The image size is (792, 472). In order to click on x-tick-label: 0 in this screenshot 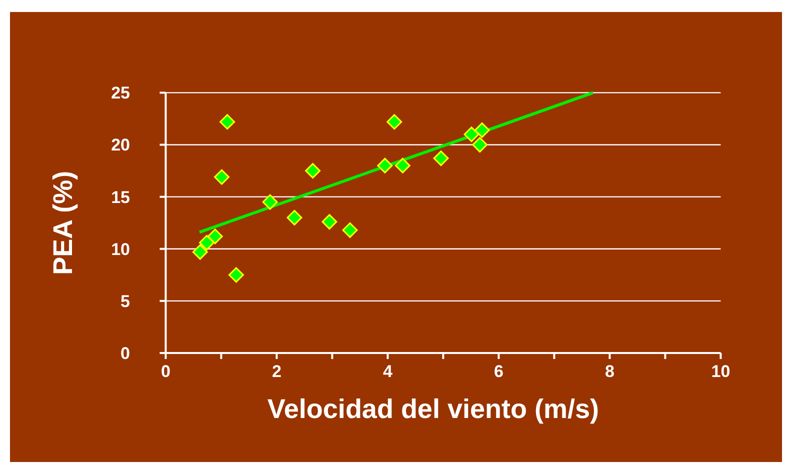, I will do `click(165, 371)`.